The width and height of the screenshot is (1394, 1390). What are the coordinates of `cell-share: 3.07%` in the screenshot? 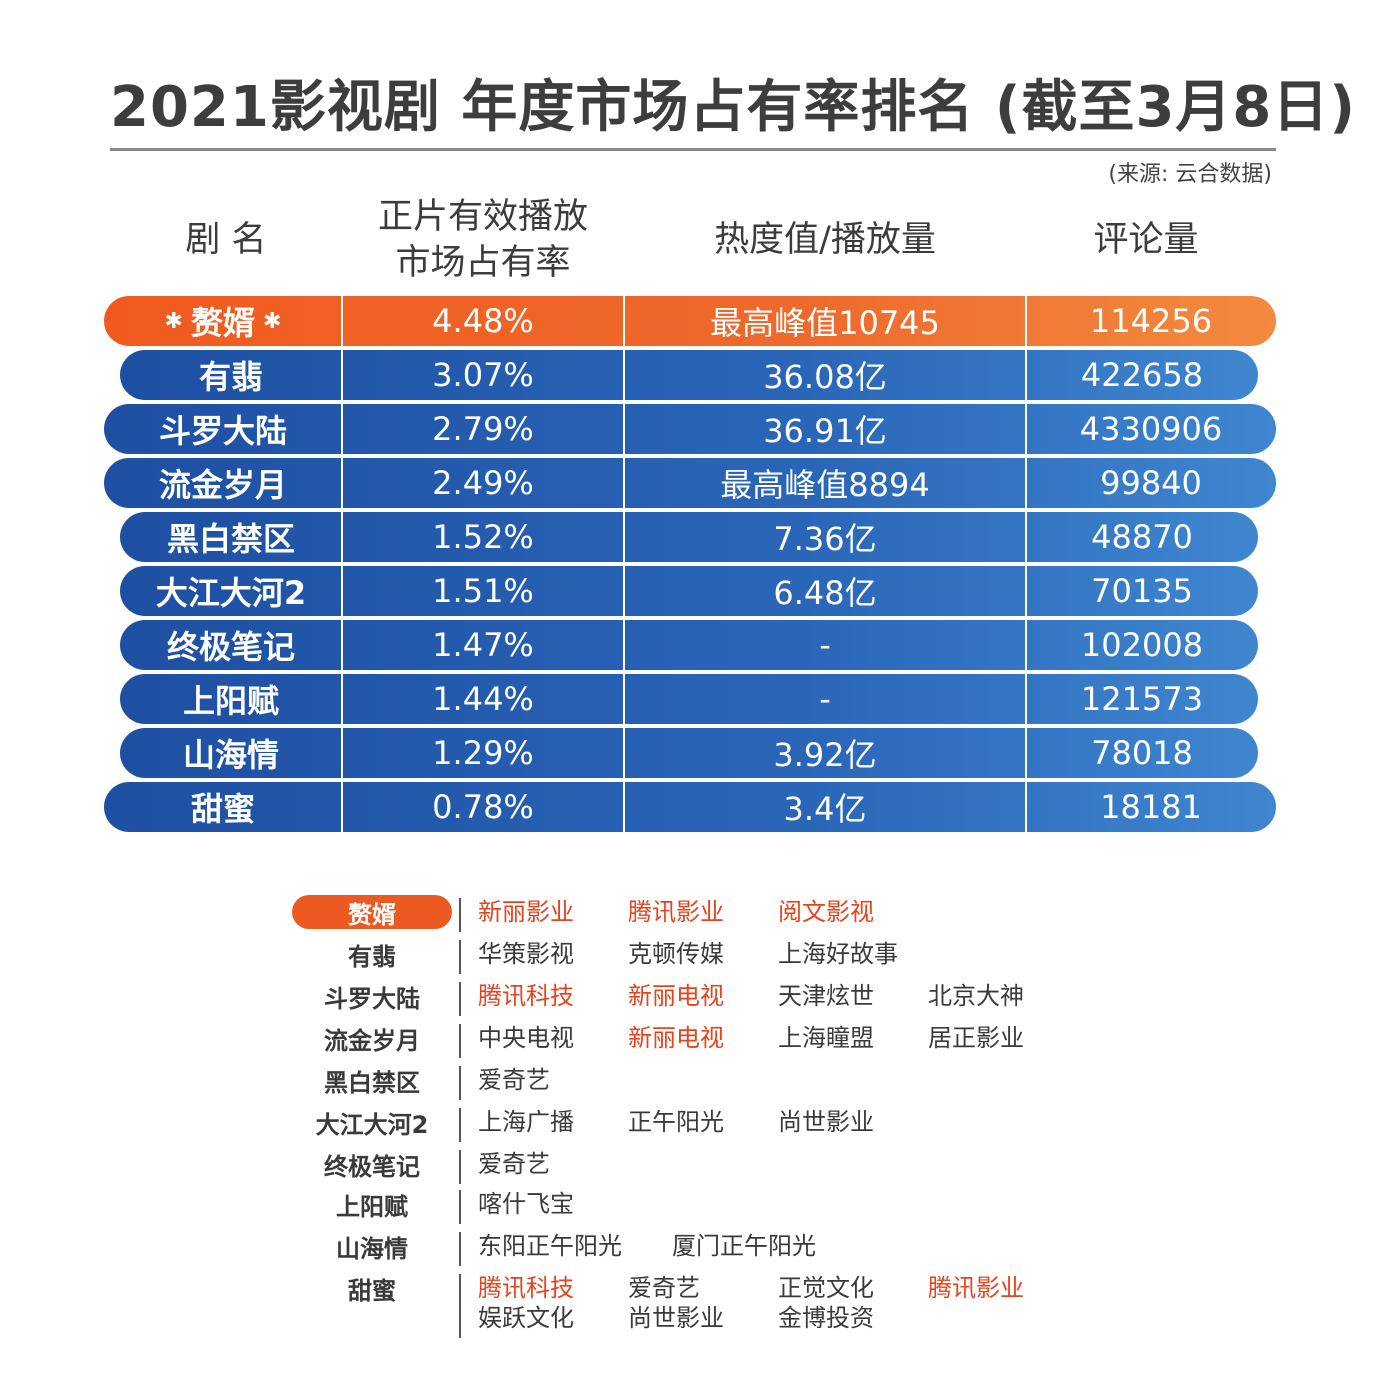 It's located at (483, 375).